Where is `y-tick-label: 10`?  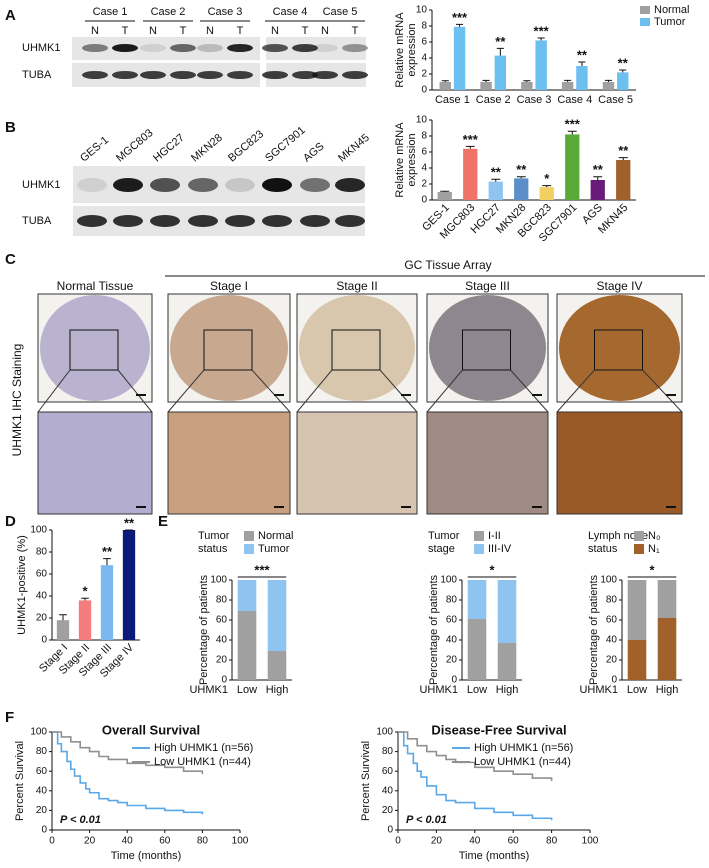
y-tick-label: 10 is located at coordinates (422, 120).